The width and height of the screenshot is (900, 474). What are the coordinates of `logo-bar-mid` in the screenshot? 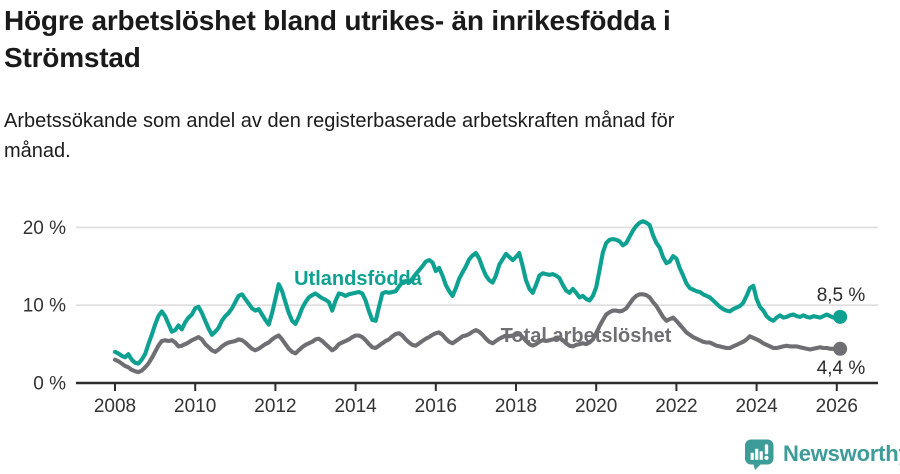 It's located at (761, 455).